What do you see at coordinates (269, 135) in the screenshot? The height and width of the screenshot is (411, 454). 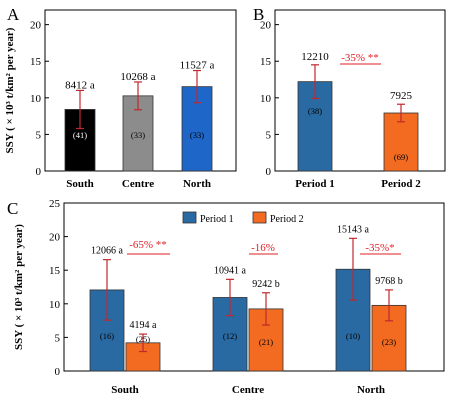 I see `panel-b-ytick-label-1: 5` at bounding box center [269, 135].